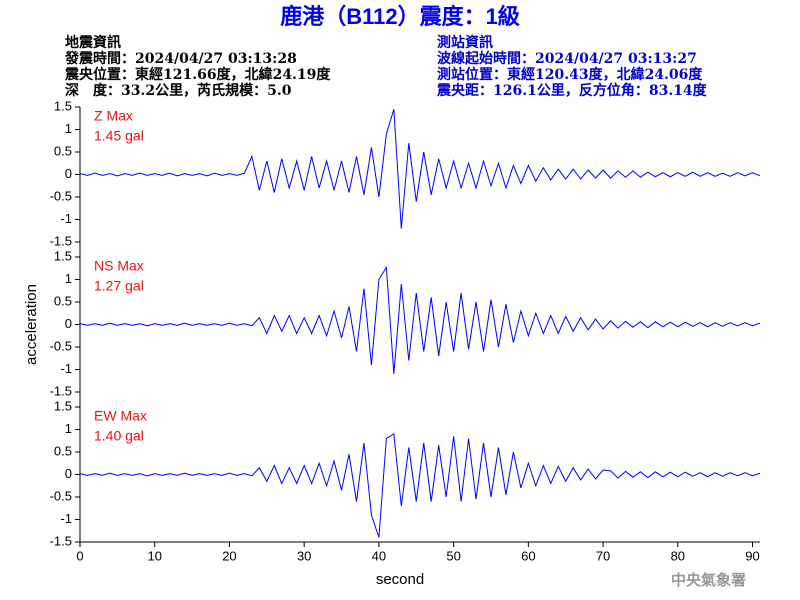 Image resolution: width=800 pixels, height=600 pixels. I want to click on max-label: 1.40 gal, so click(119, 436).